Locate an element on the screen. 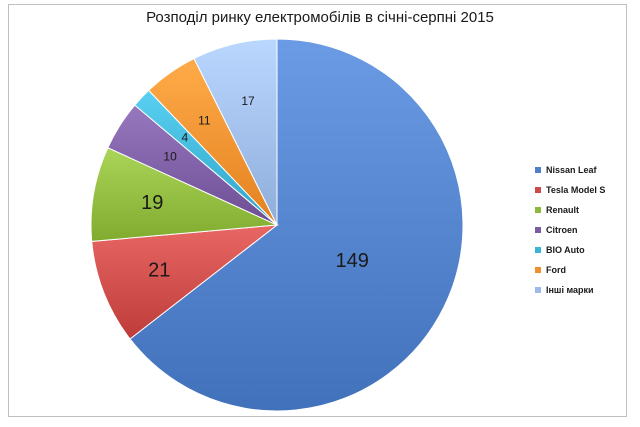 This screenshot has height=427, width=640. legend-item-other: Інші марки is located at coordinates (570, 290).